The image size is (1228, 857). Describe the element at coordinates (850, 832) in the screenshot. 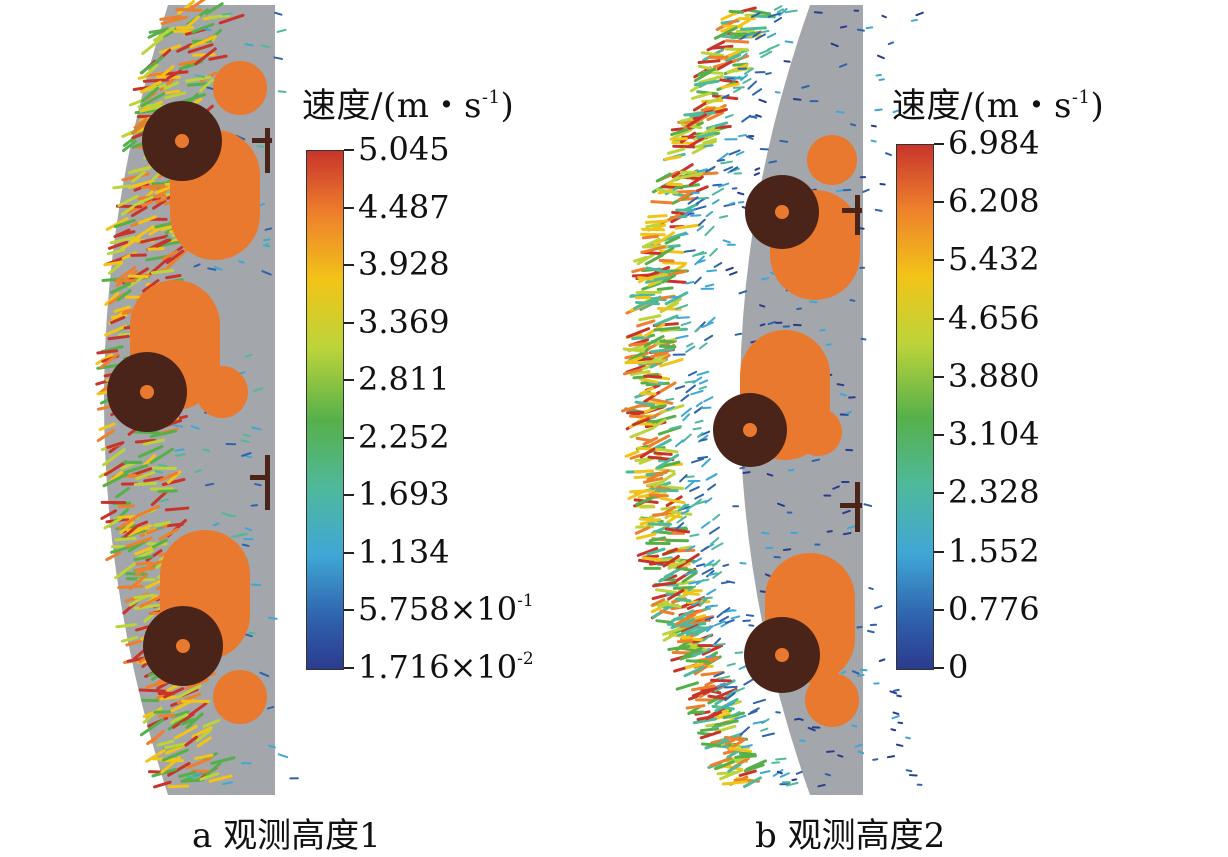

I see `caption-b: b 观测高度2` at that location.